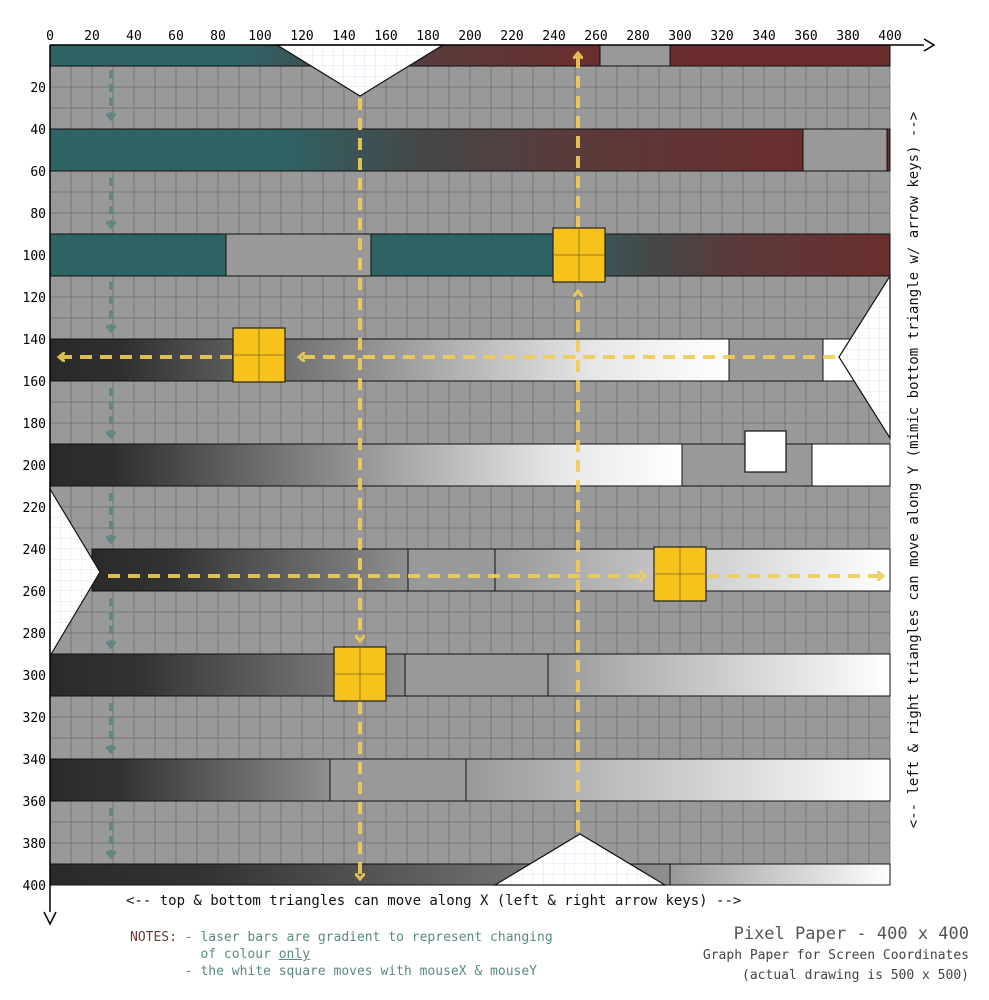 The image size is (989, 1000). What do you see at coordinates (765, 451) in the screenshot?
I see `white-square` at bounding box center [765, 451].